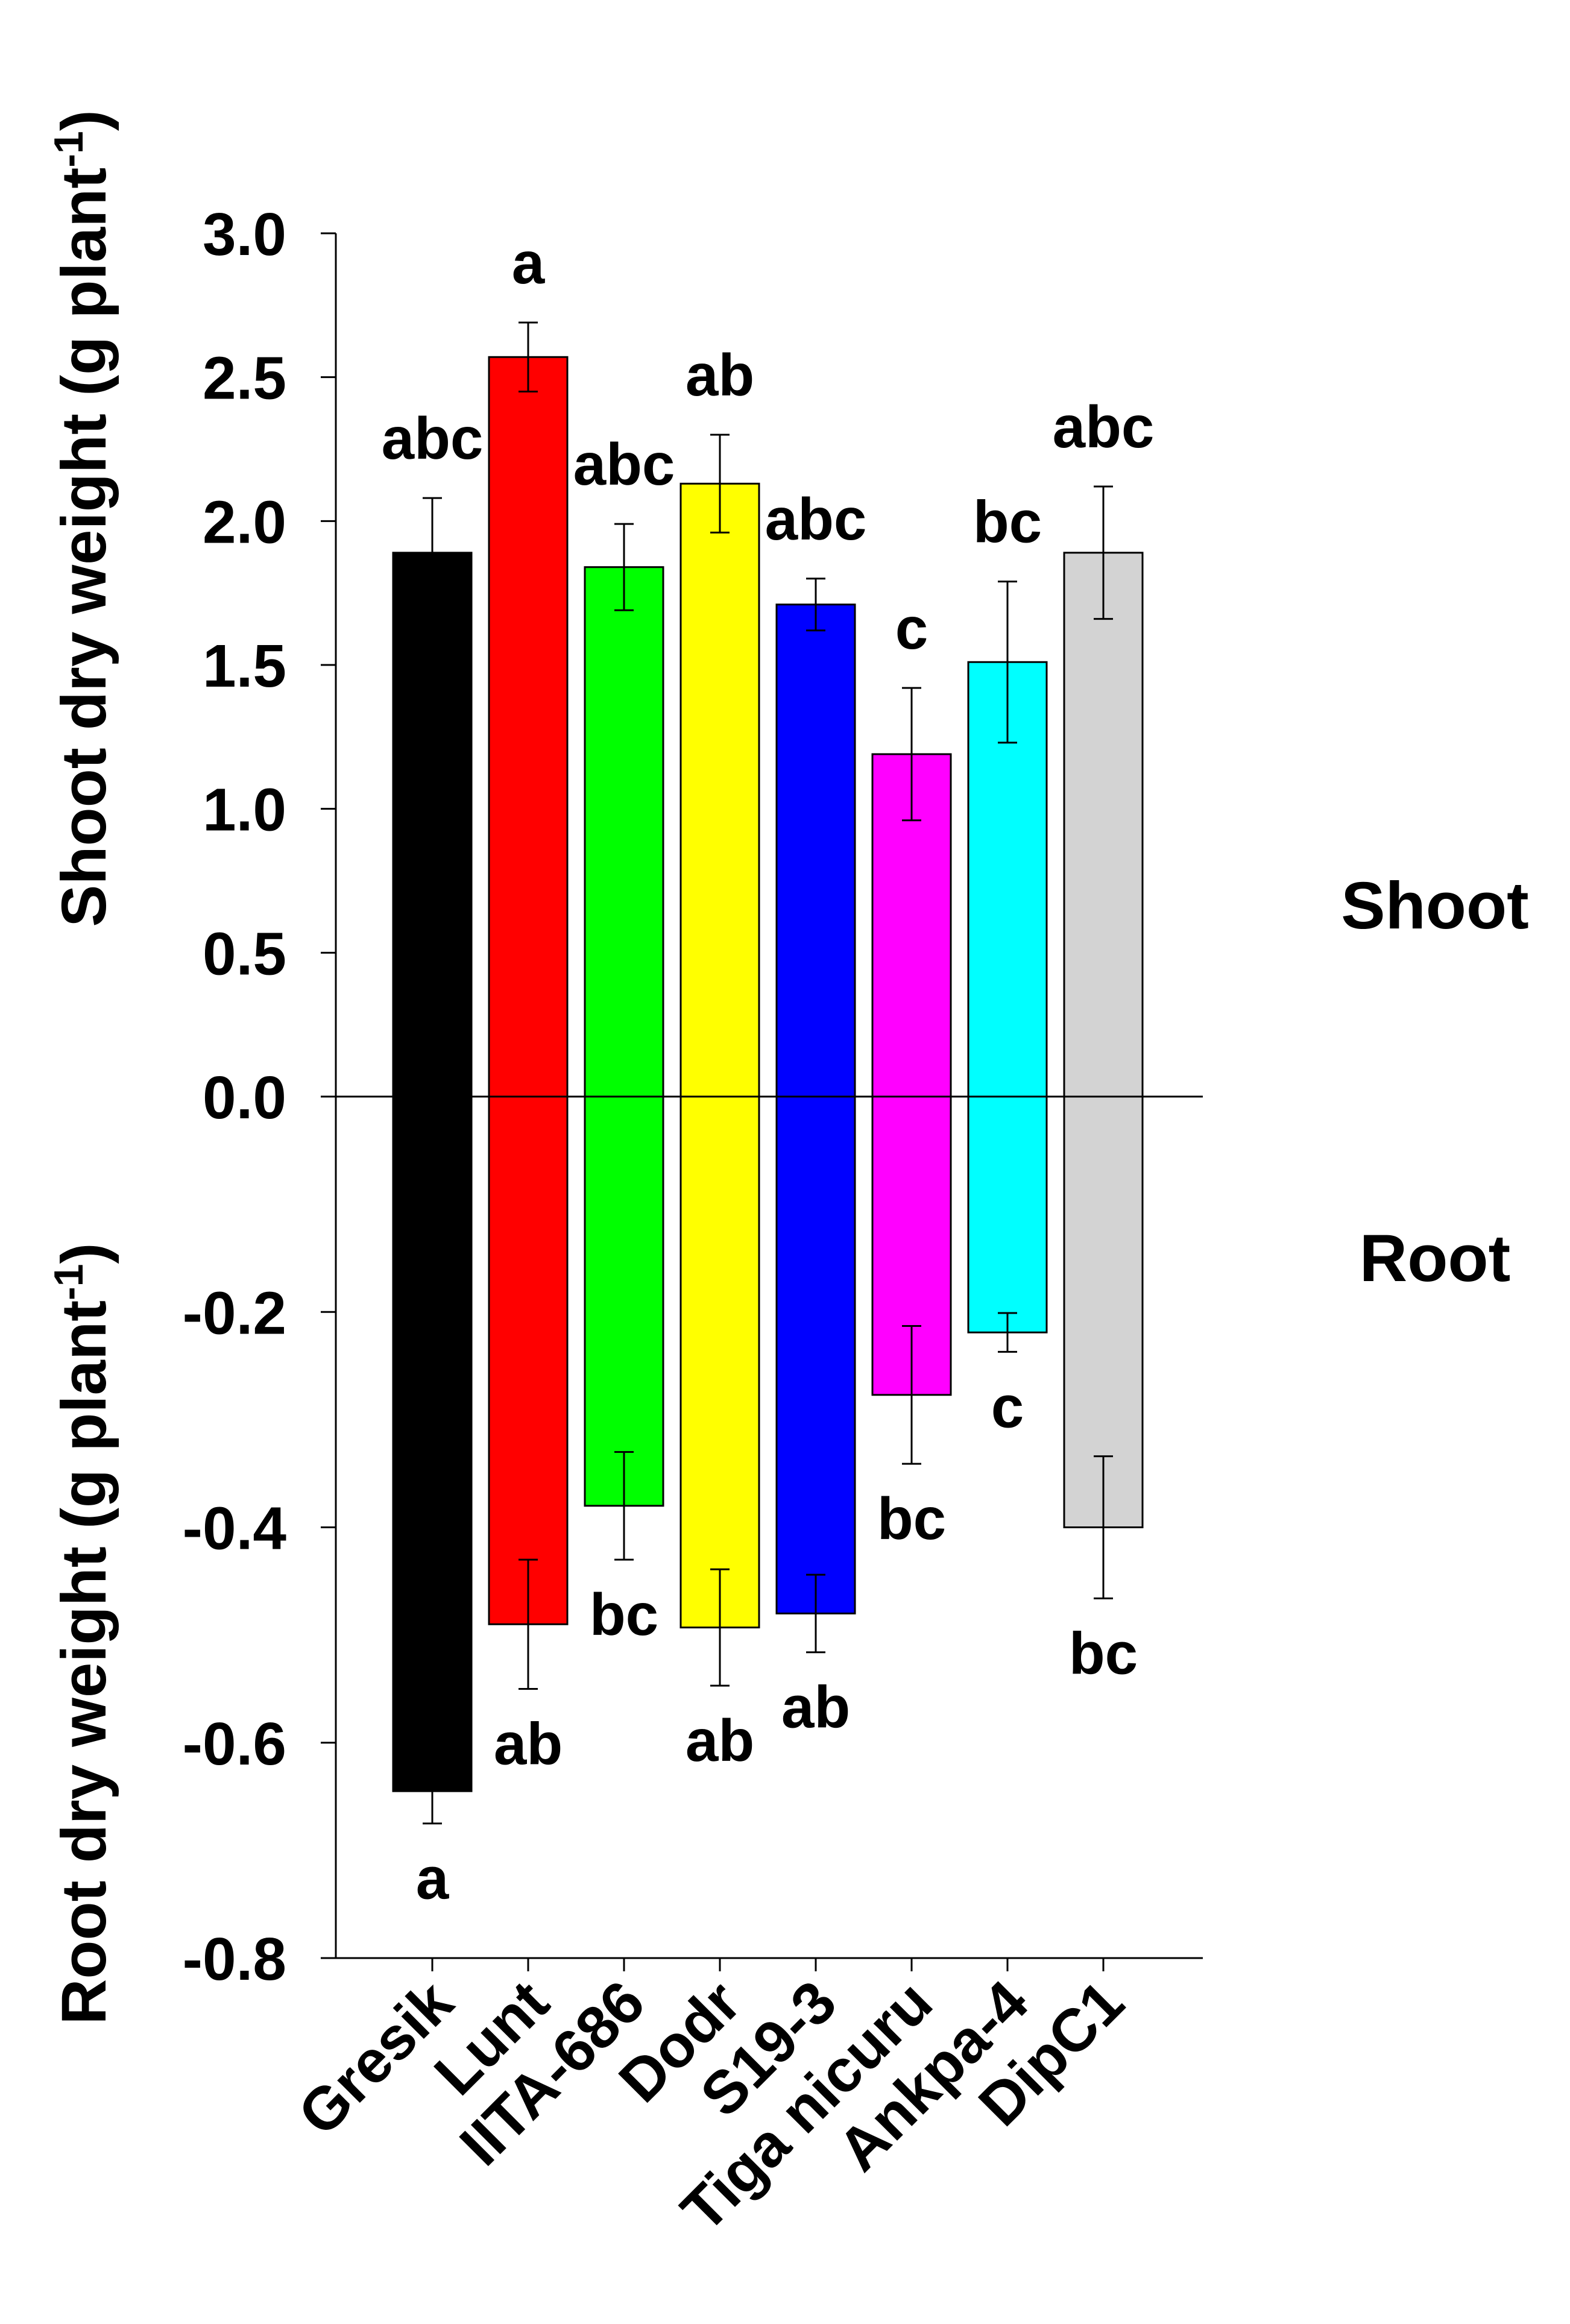 The height and width of the screenshot is (2324, 1570). I want to click on y-tick-label: -0.4, so click(235, 1529).